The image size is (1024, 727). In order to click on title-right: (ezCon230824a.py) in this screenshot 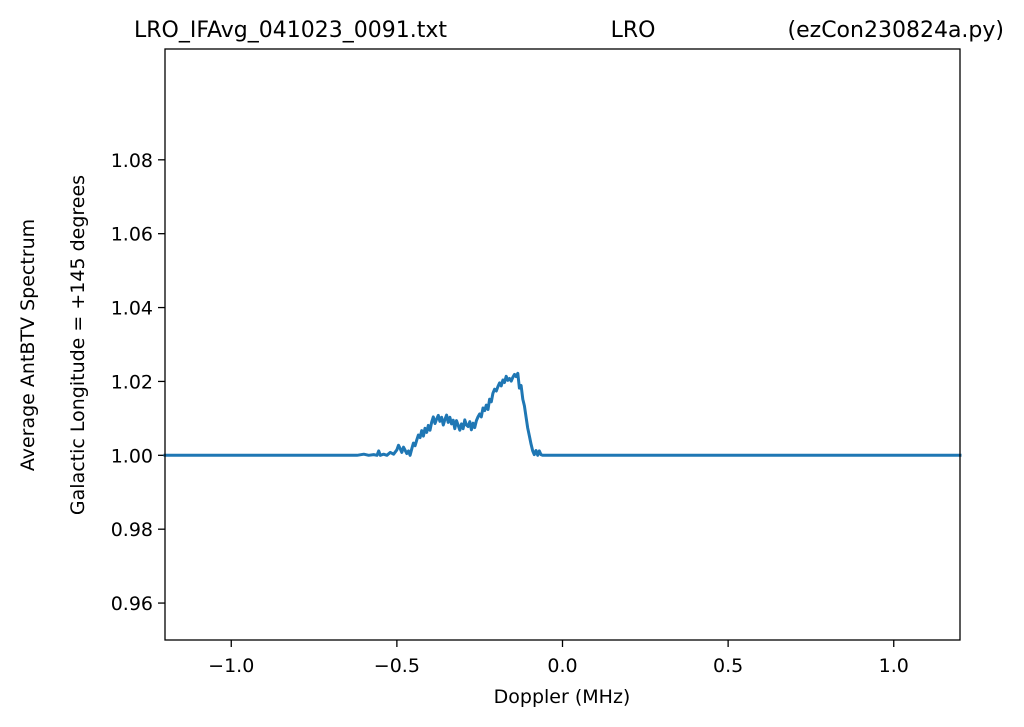, I will do `click(896, 30)`.